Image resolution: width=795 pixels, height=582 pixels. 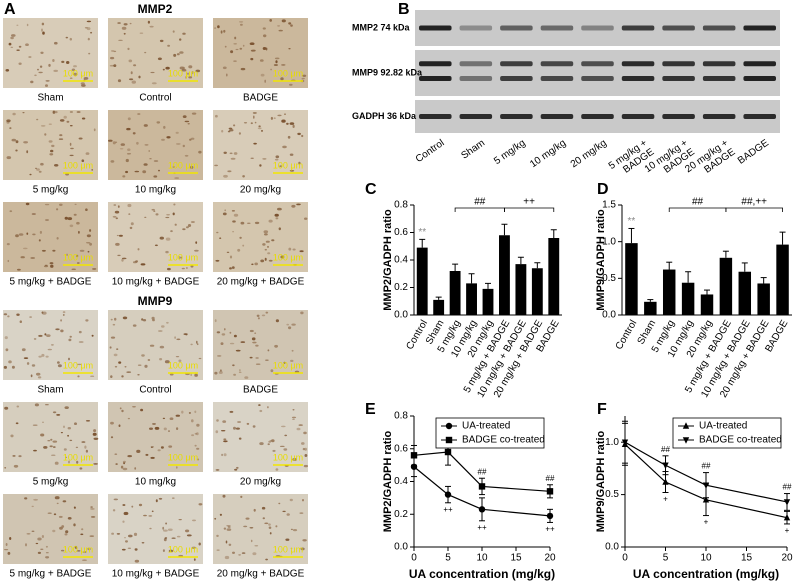 What do you see at coordinates (787, 558) in the screenshot?
I see `x-tick-label: 20` at bounding box center [787, 558].